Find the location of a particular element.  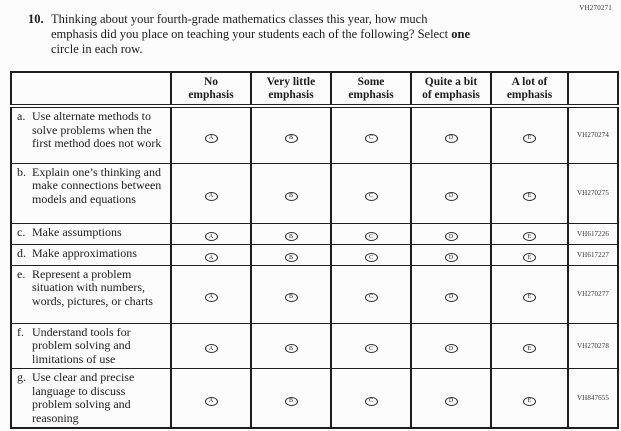

row-letter: b. is located at coordinates (21, 171).